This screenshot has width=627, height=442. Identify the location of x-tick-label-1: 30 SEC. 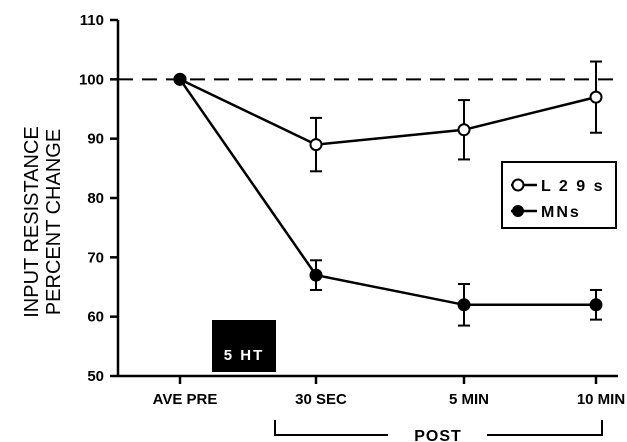
(321, 399).